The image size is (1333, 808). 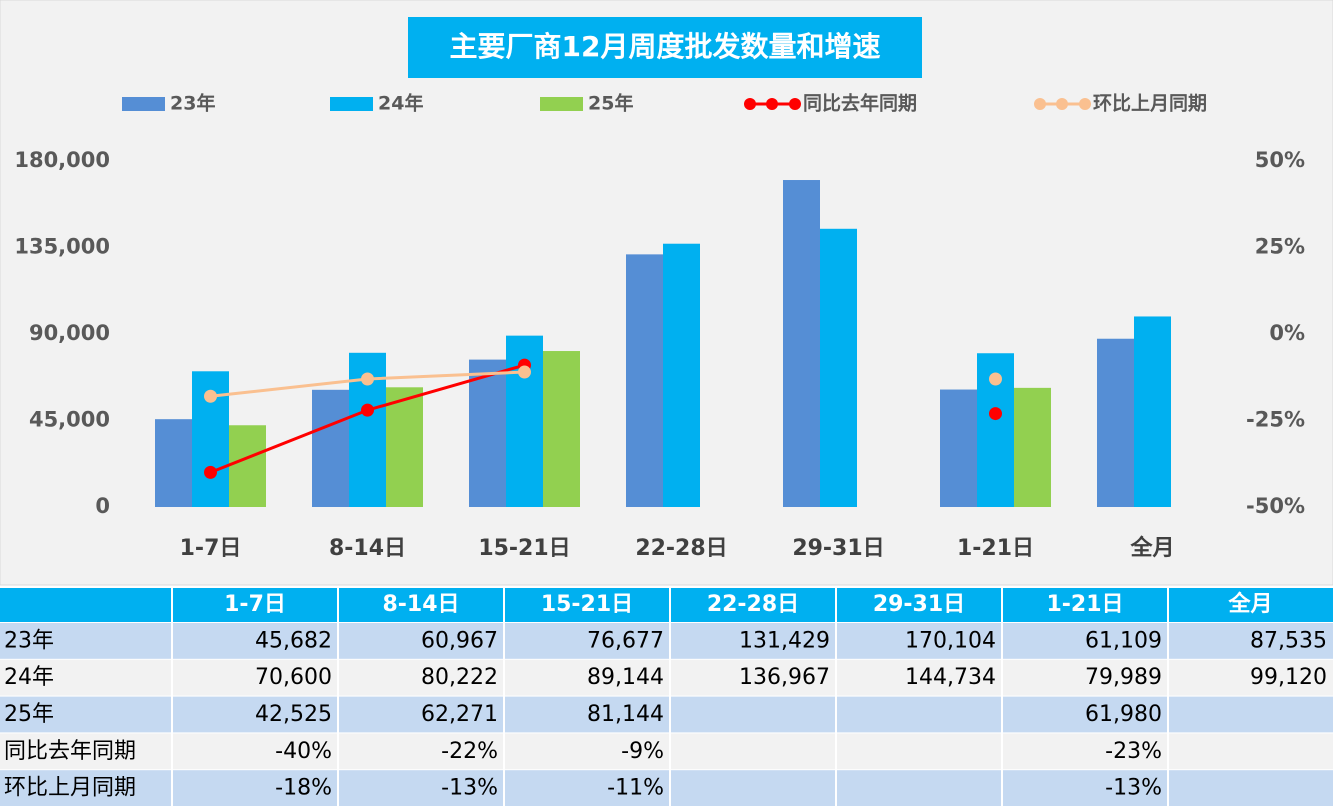 What do you see at coordinates (293, 677) in the screenshot?
I see `table-cell: 70,600` at bounding box center [293, 677].